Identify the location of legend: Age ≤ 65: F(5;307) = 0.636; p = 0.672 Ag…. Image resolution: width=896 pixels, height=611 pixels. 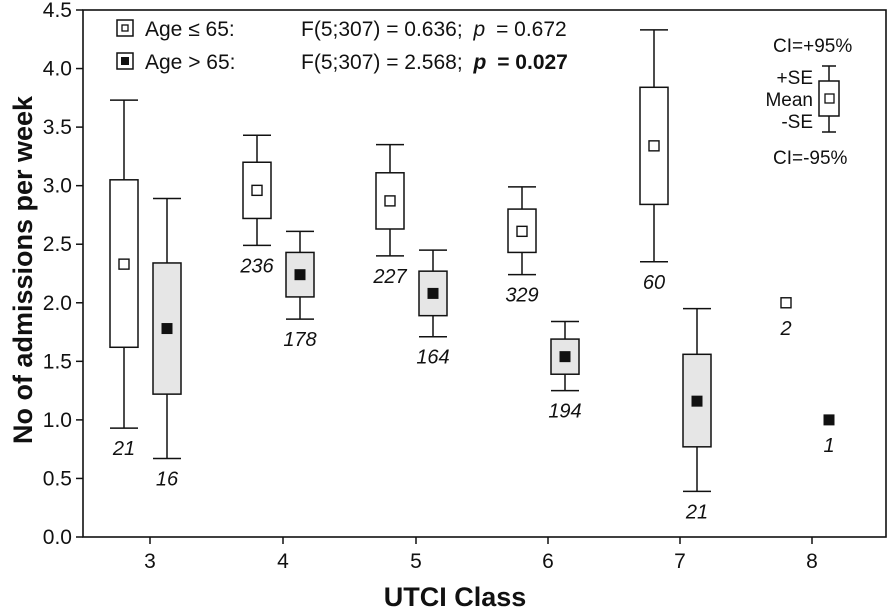
(342, 46).